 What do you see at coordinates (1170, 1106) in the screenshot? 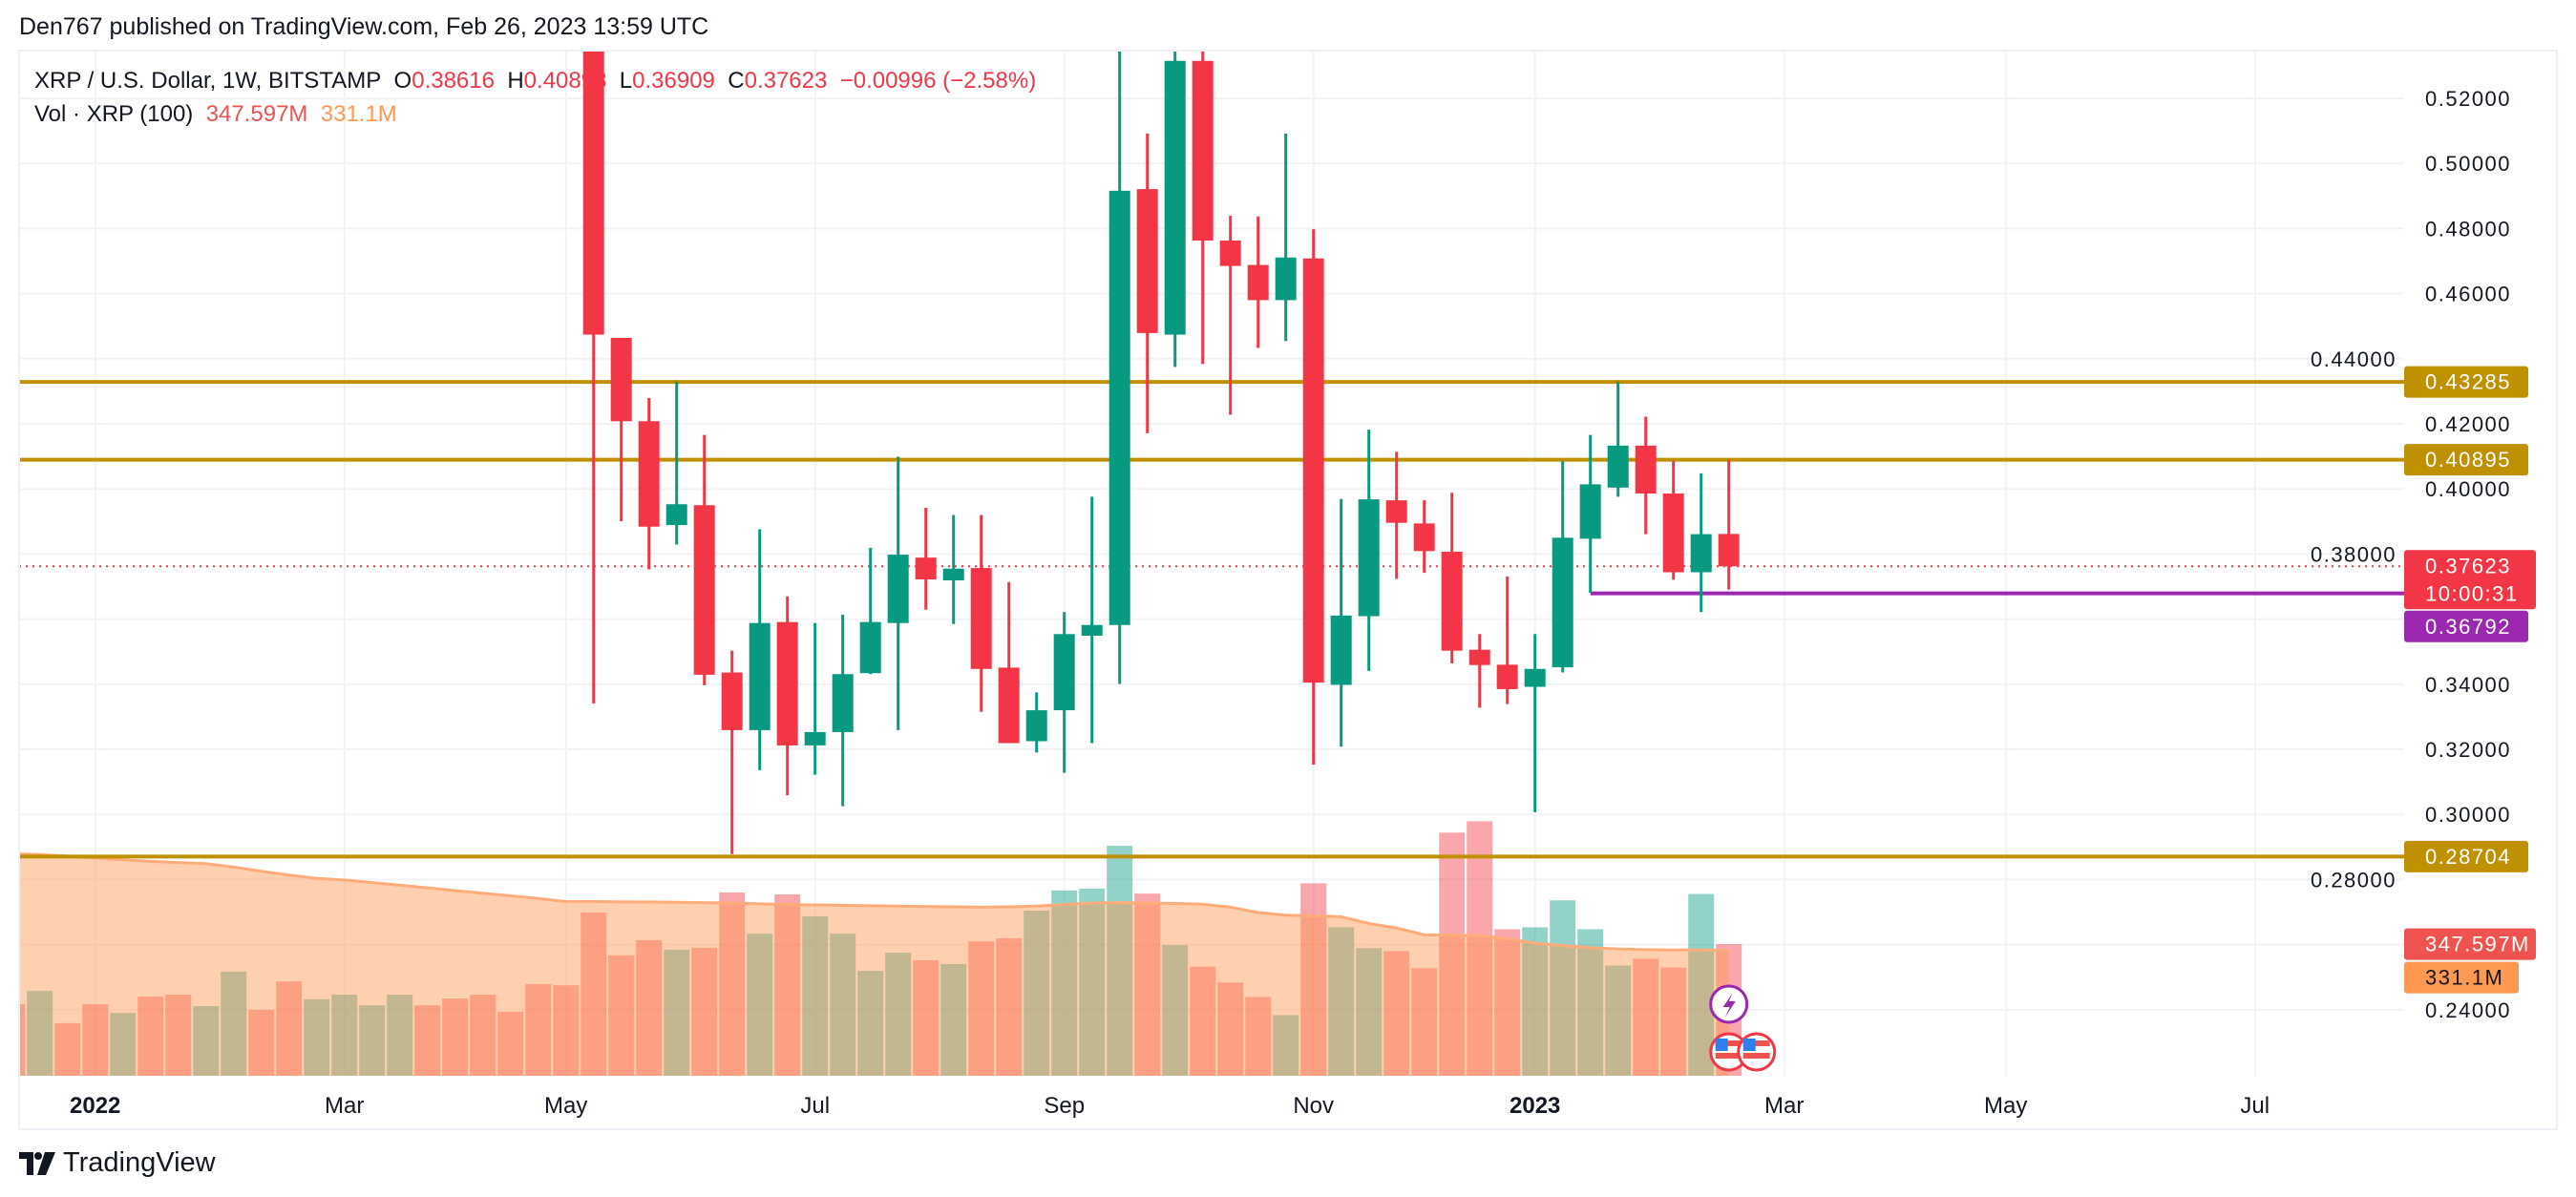
I see `time-axis: 2022 Mar May Jul Sep Nov 2023 Mar May Jul` at bounding box center [1170, 1106].